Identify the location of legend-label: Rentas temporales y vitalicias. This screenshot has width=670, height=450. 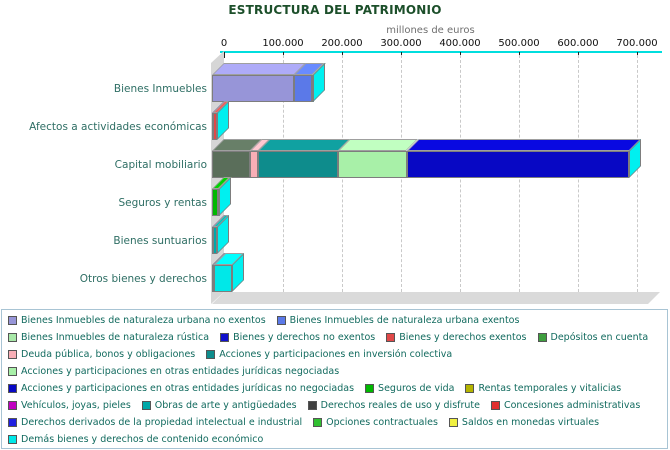
(550, 388).